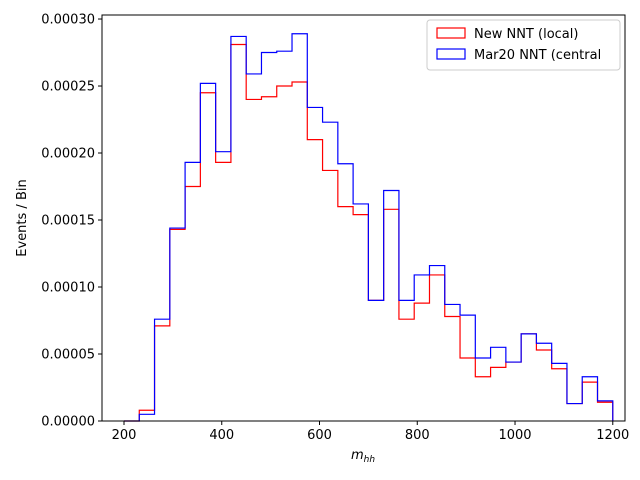  Describe the element at coordinates (537, 55) in the screenshot. I see `legend-label-2: Mar20 NNT (central` at that location.